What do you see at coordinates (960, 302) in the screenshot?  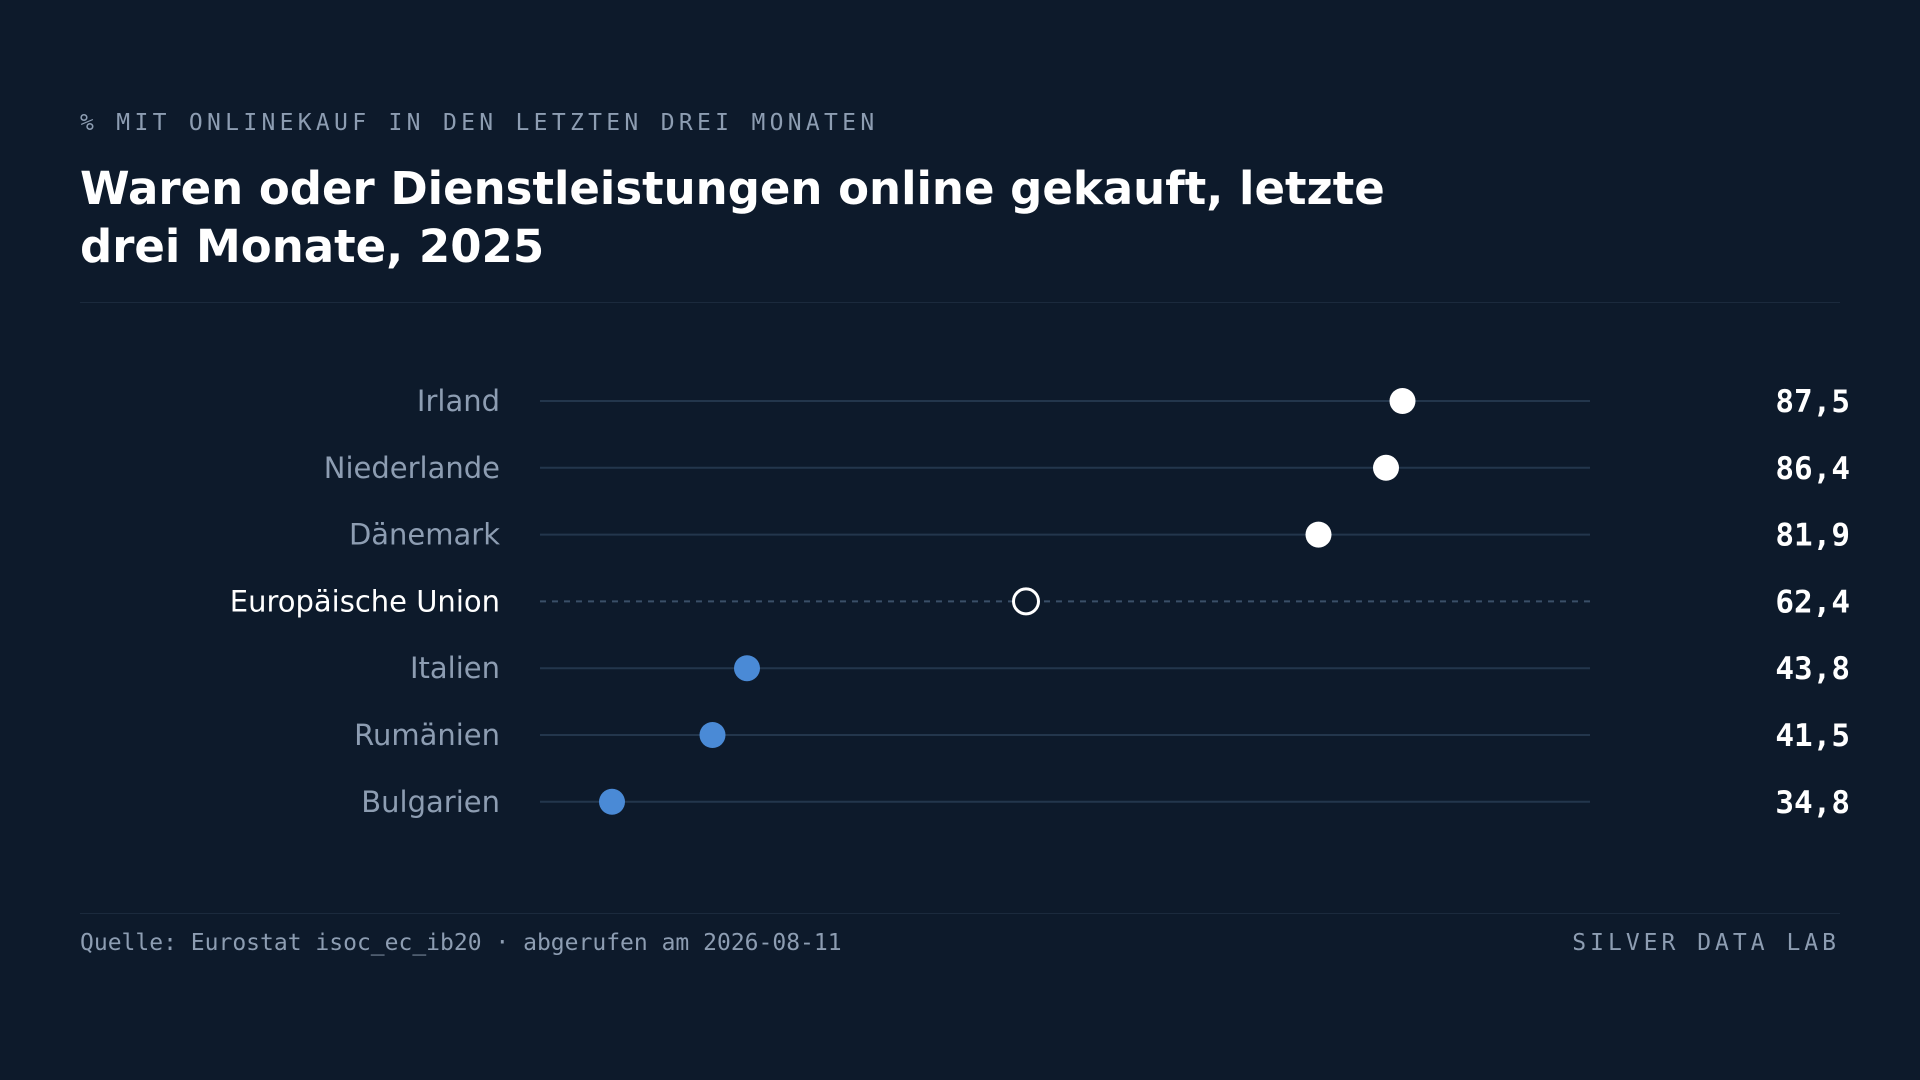 I see `header-divider` at bounding box center [960, 302].